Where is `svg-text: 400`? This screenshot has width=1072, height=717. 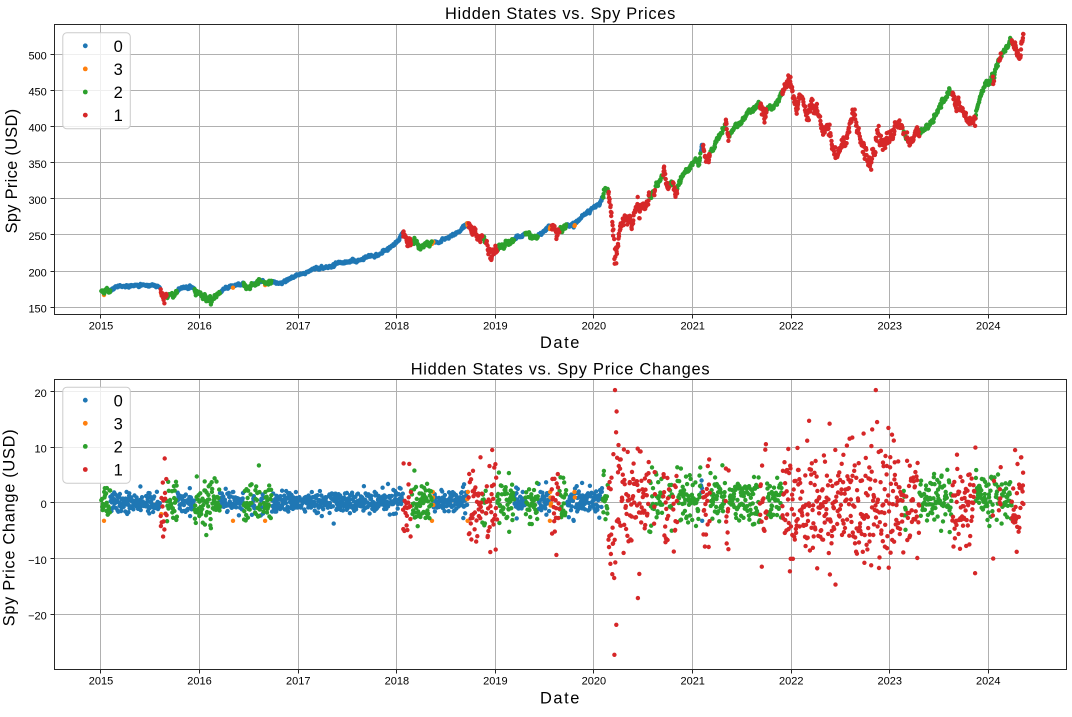 svg-text: 400 is located at coordinates (37, 129).